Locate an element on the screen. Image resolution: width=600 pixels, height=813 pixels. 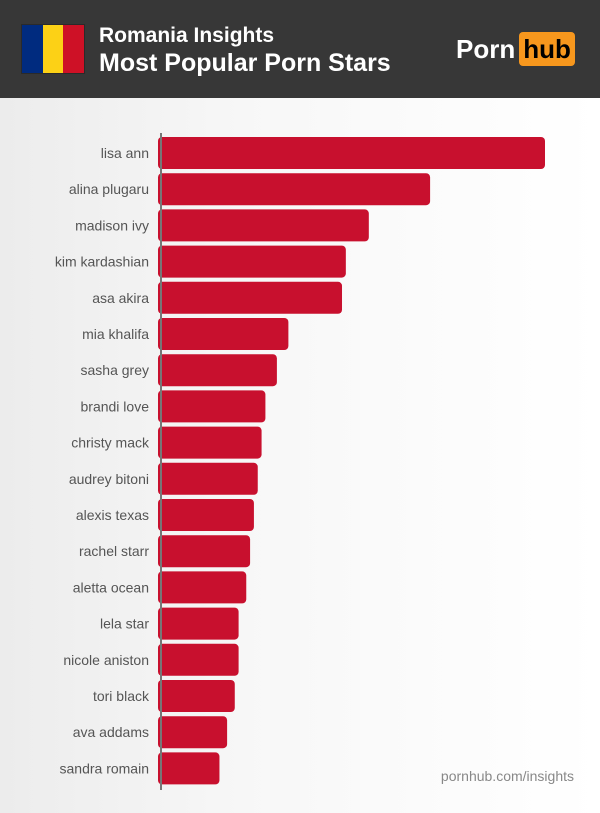
category-label: aletta ocean is located at coordinates (111, 587).